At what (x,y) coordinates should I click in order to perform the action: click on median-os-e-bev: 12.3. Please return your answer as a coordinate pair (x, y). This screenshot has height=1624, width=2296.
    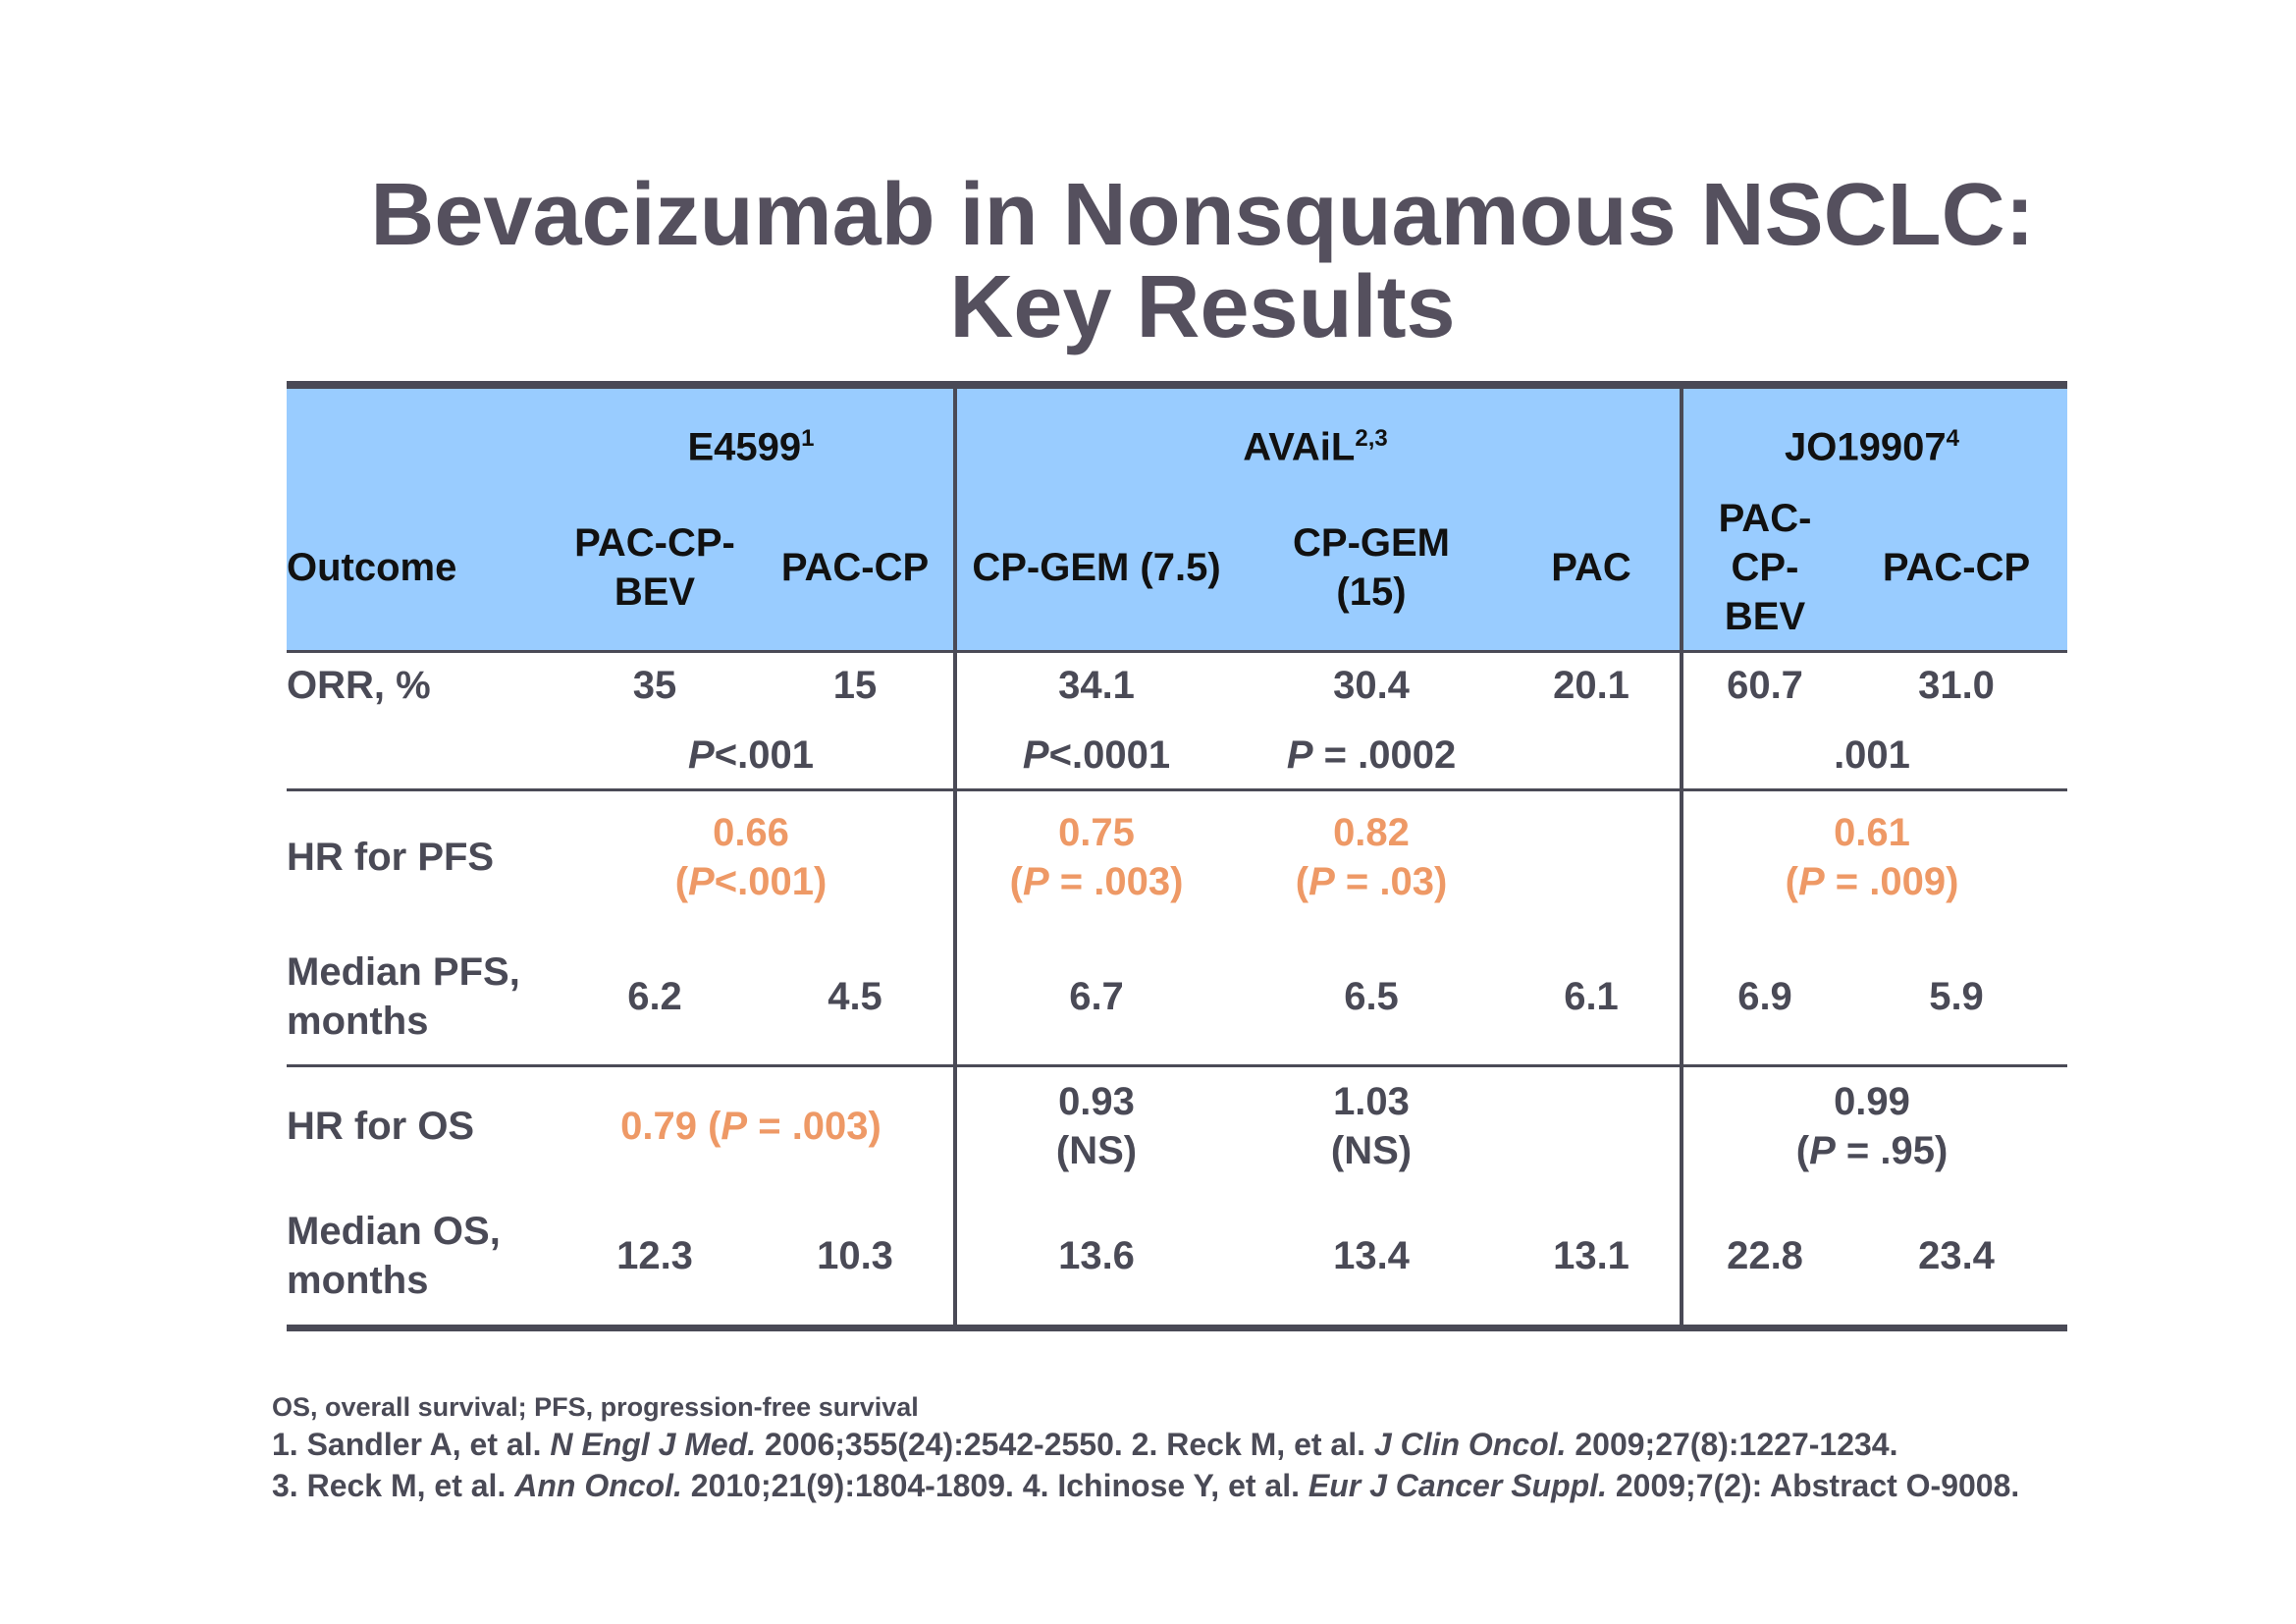
    Looking at the image, I should click on (654, 1255).